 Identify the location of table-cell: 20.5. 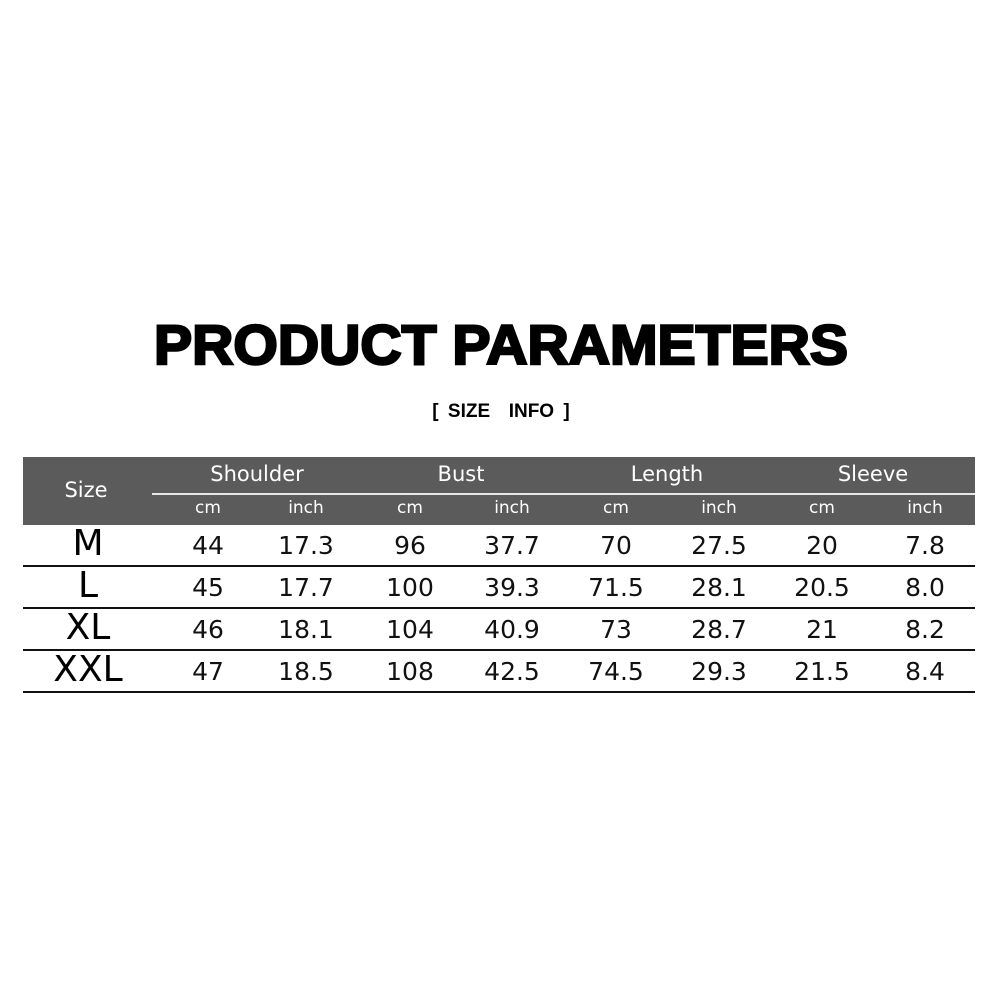
(822, 587).